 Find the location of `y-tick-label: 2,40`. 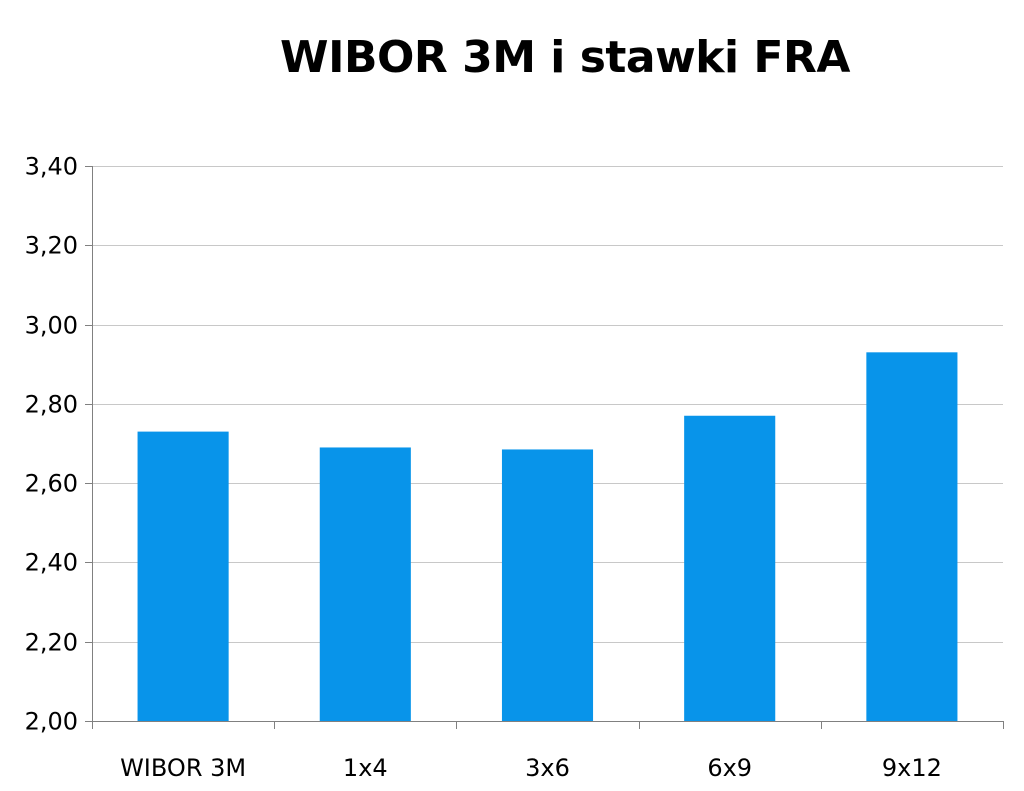

y-tick-label: 2,40 is located at coordinates (51, 563).